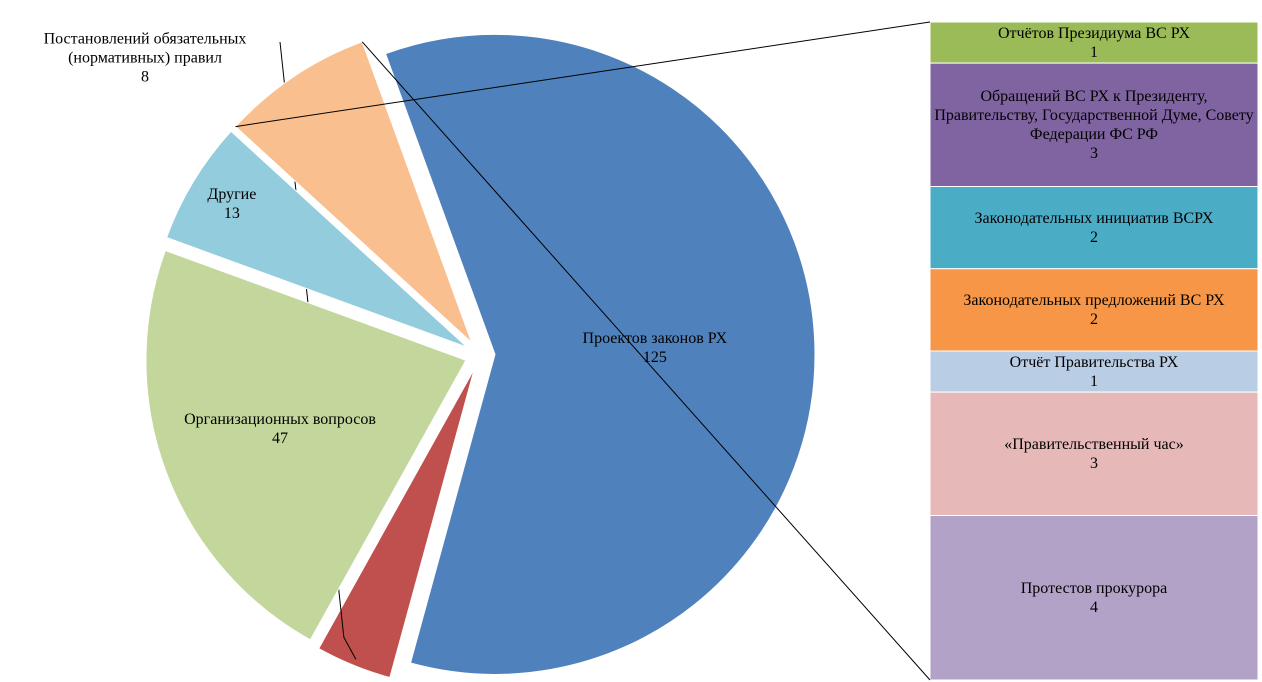 The image size is (1262, 682). I want to click on slice-value: 13, so click(231, 214).